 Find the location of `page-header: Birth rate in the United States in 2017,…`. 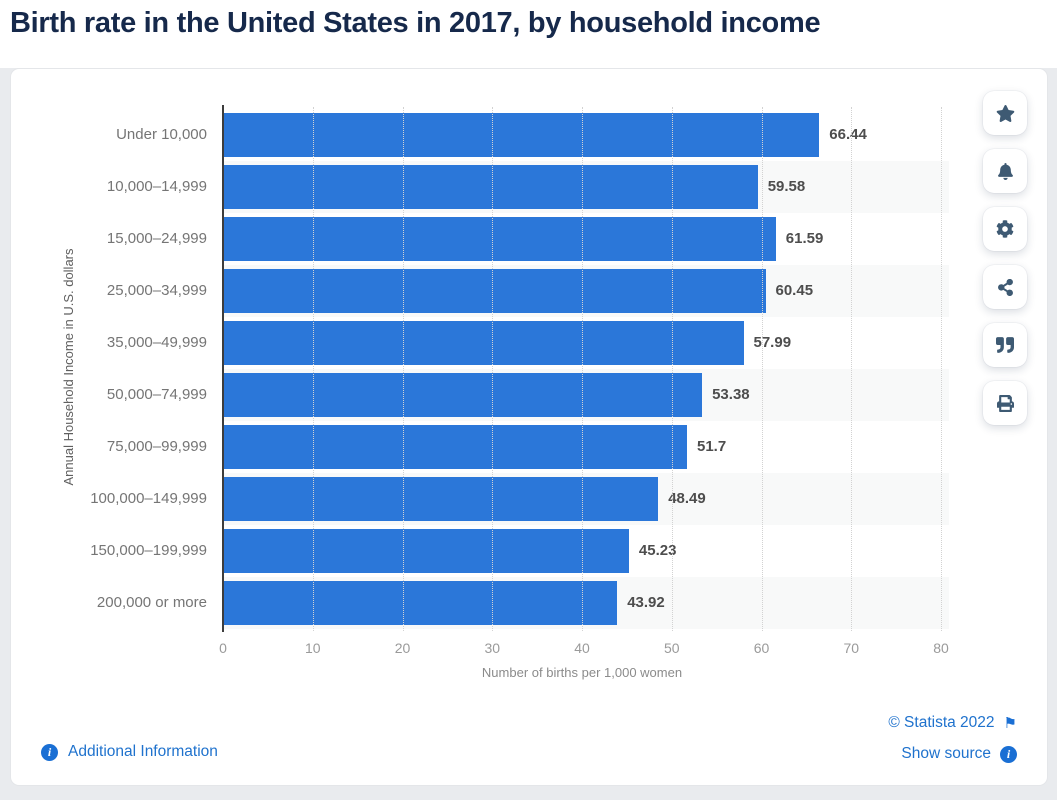

page-header: Birth rate in the United States in 2017,… is located at coordinates (528, 34).